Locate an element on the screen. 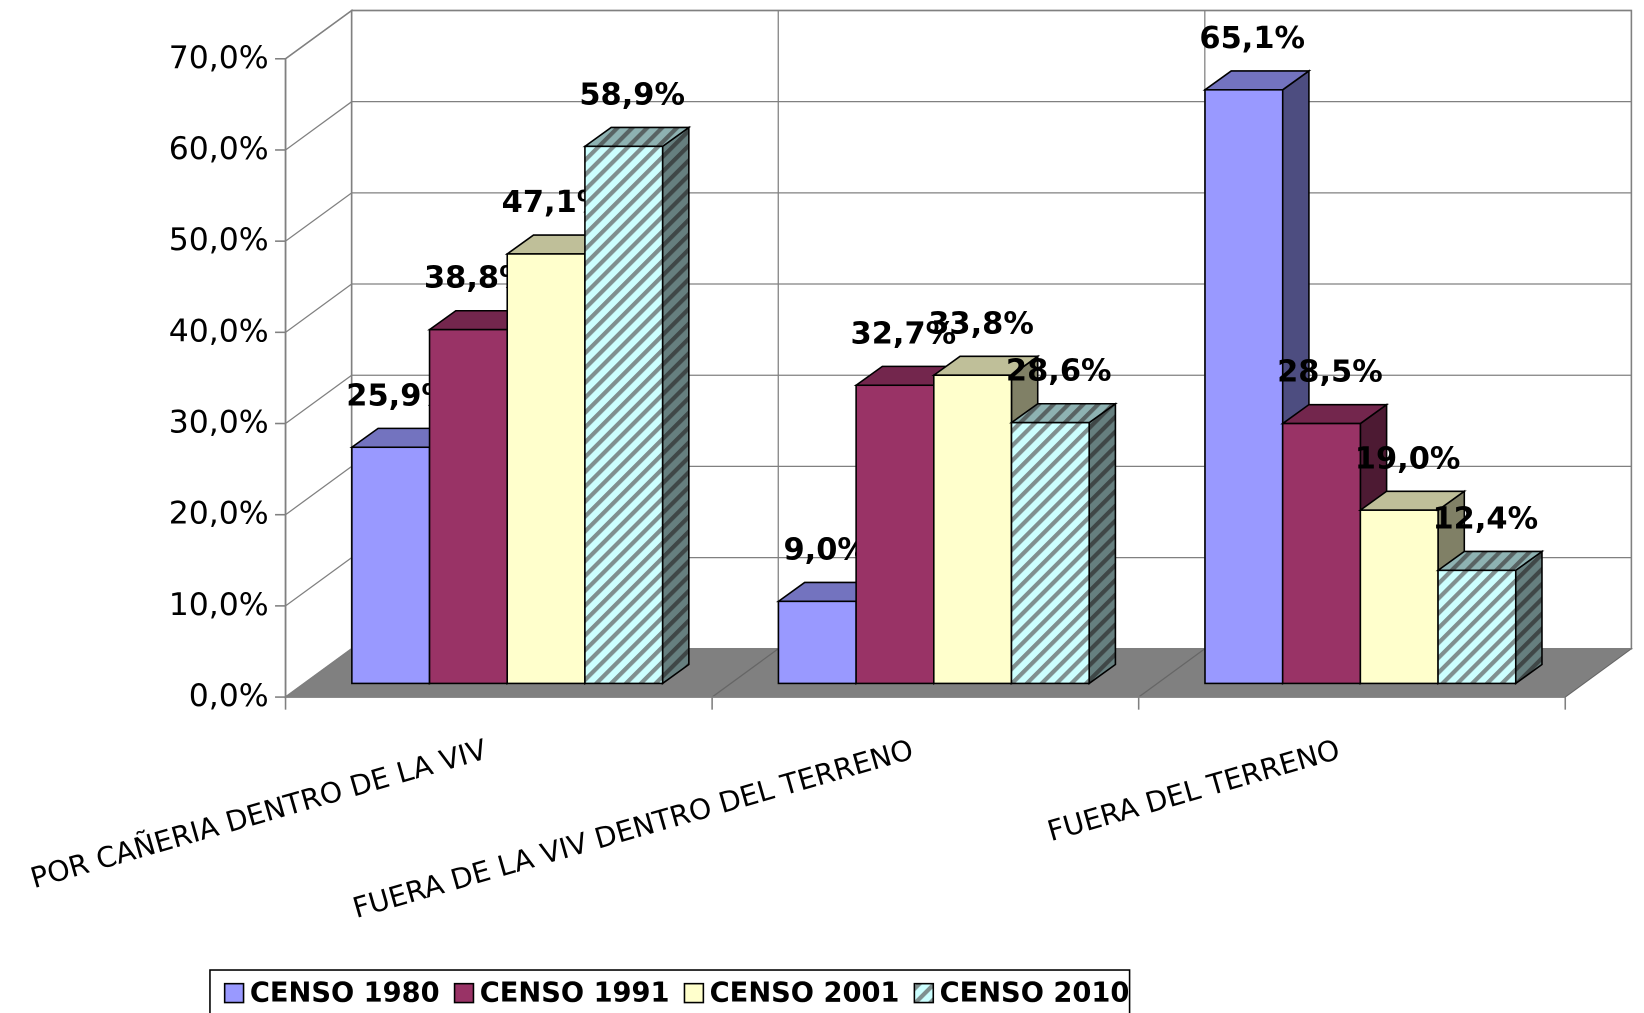 The width and height of the screenshot is (1644, 1013). y-tick-label: 60,0% is located at coordinates (219, 149).